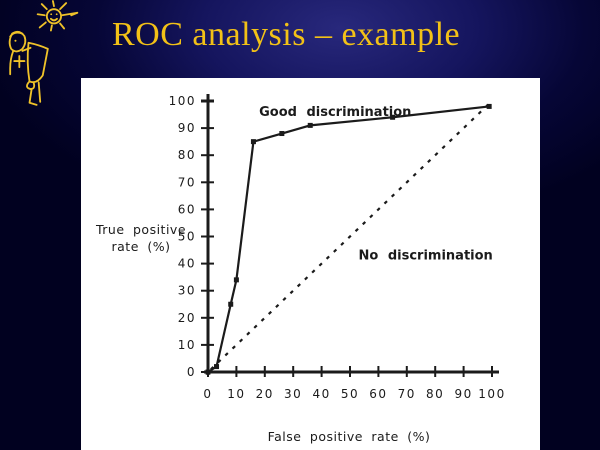  Describe the element at coordinates (207, 394) in the screenshot. I see `x-tick-label: 0` at that location.